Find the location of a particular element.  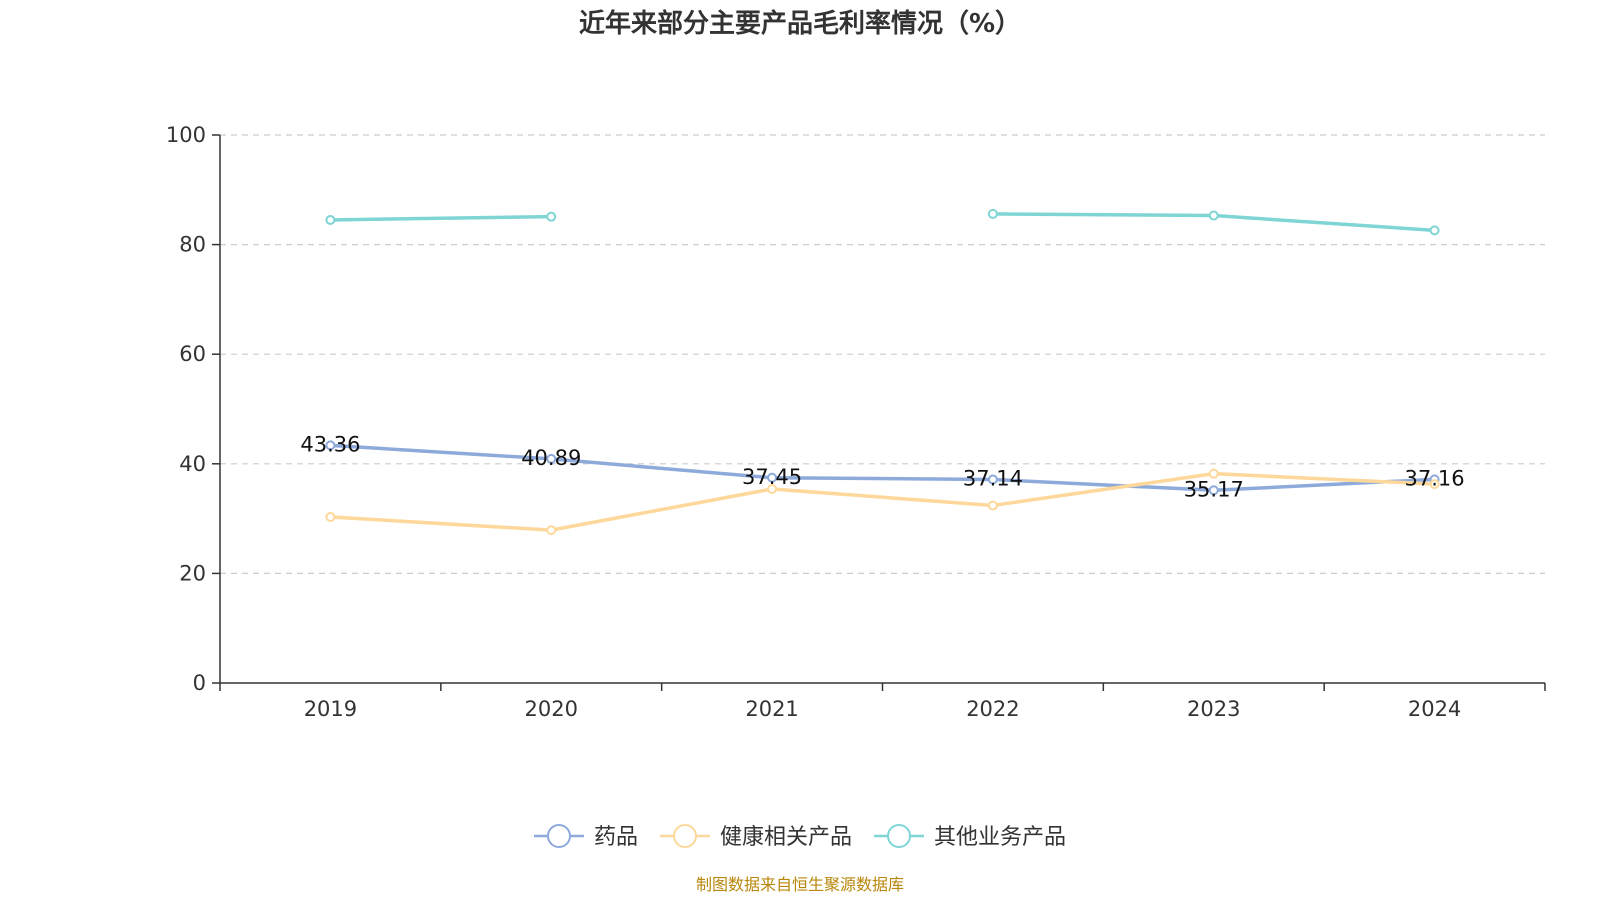

legend-item: 药品 is located at coordinates (585, 837).